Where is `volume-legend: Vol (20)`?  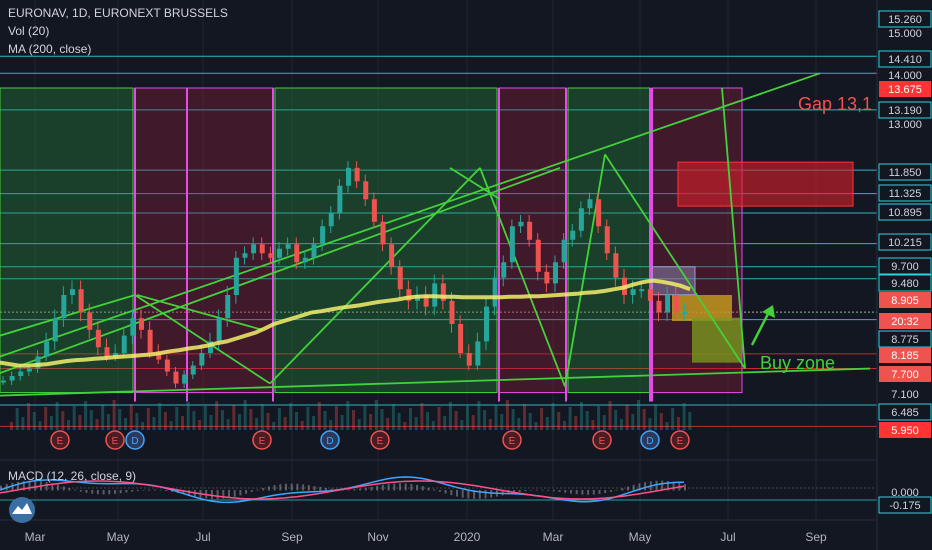
volume-legend: Vol (20) is located at coordinates (29, 31).